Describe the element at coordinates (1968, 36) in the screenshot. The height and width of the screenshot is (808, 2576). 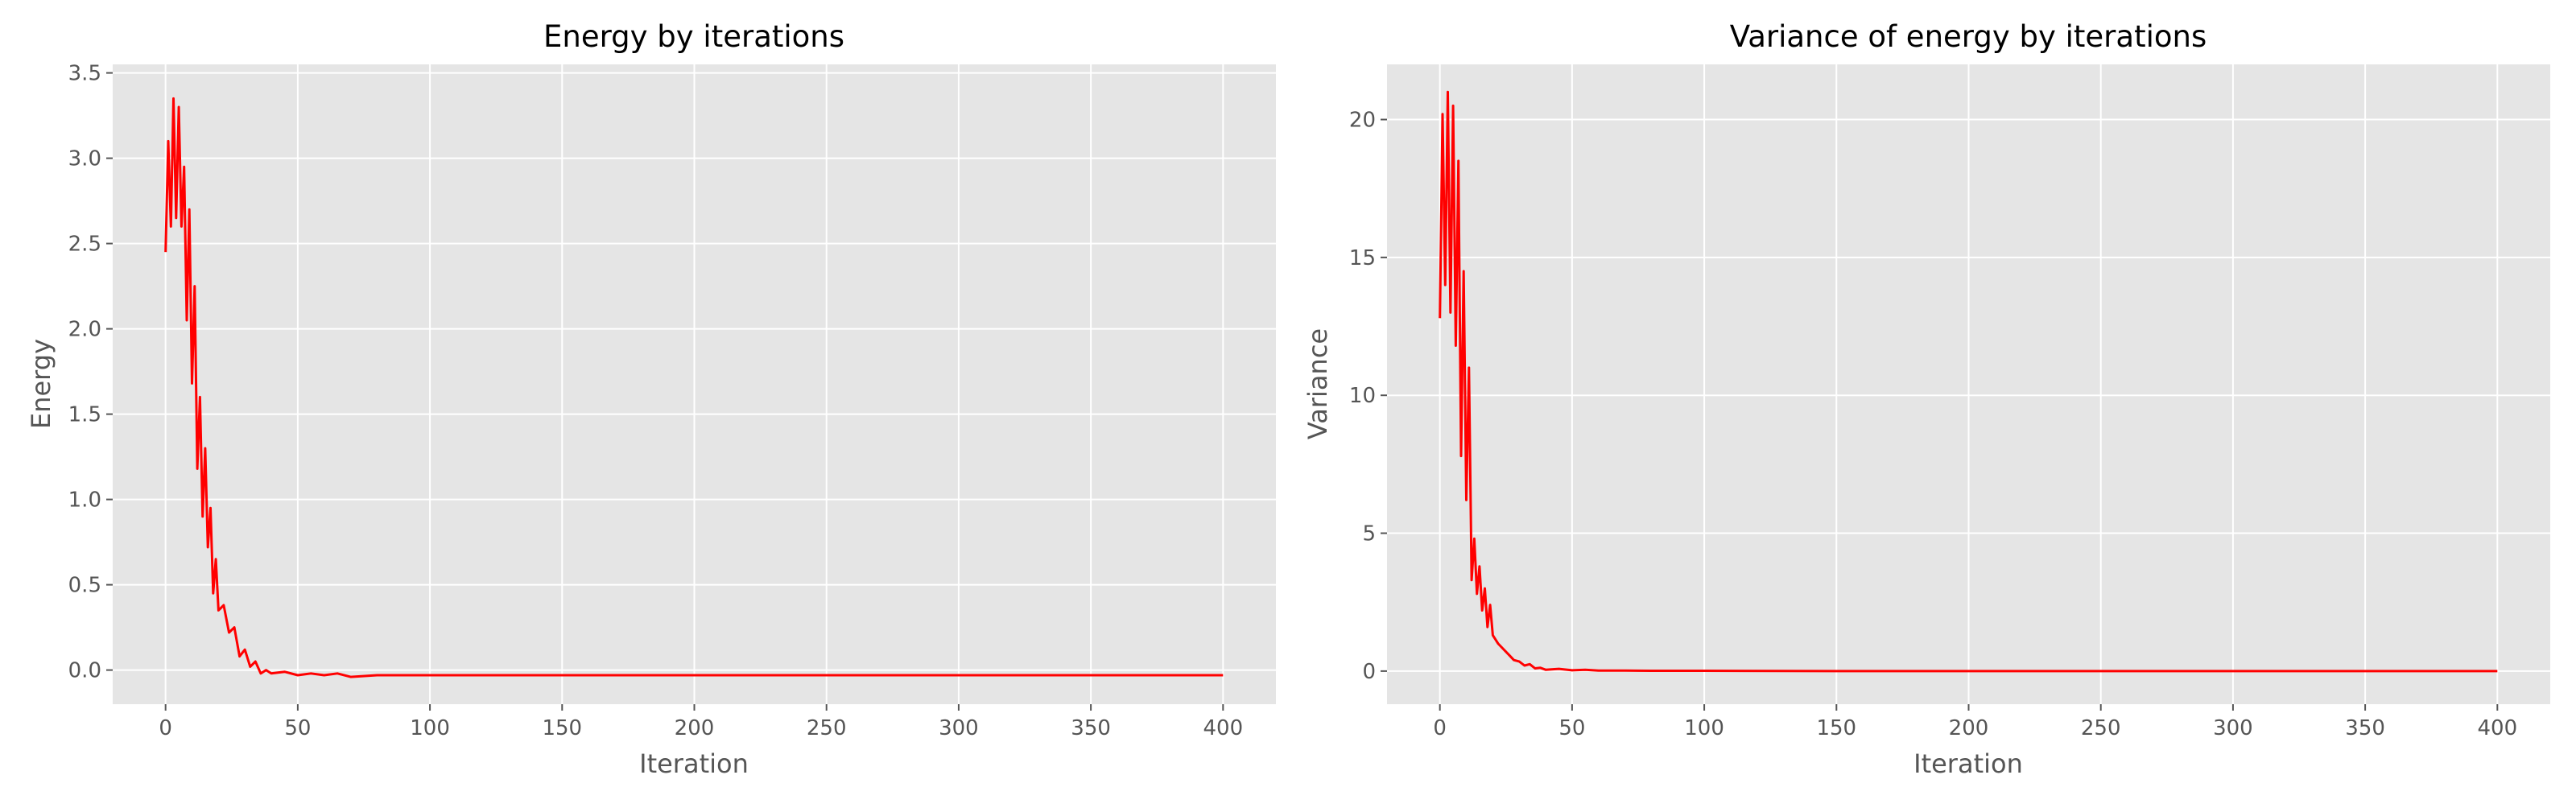
I see `chart-title: Variance of energy by iterations` at that location.